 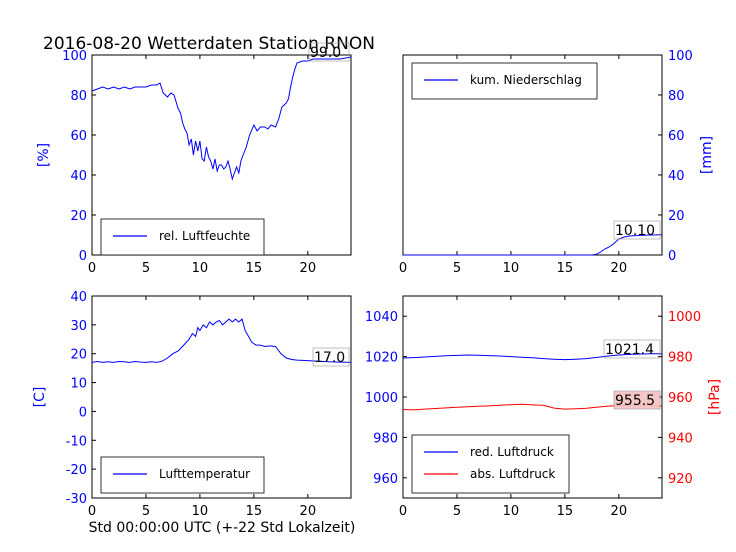 I want to click on temperature-legend-label: Lufttemperatur, so click(x=204, y=474).